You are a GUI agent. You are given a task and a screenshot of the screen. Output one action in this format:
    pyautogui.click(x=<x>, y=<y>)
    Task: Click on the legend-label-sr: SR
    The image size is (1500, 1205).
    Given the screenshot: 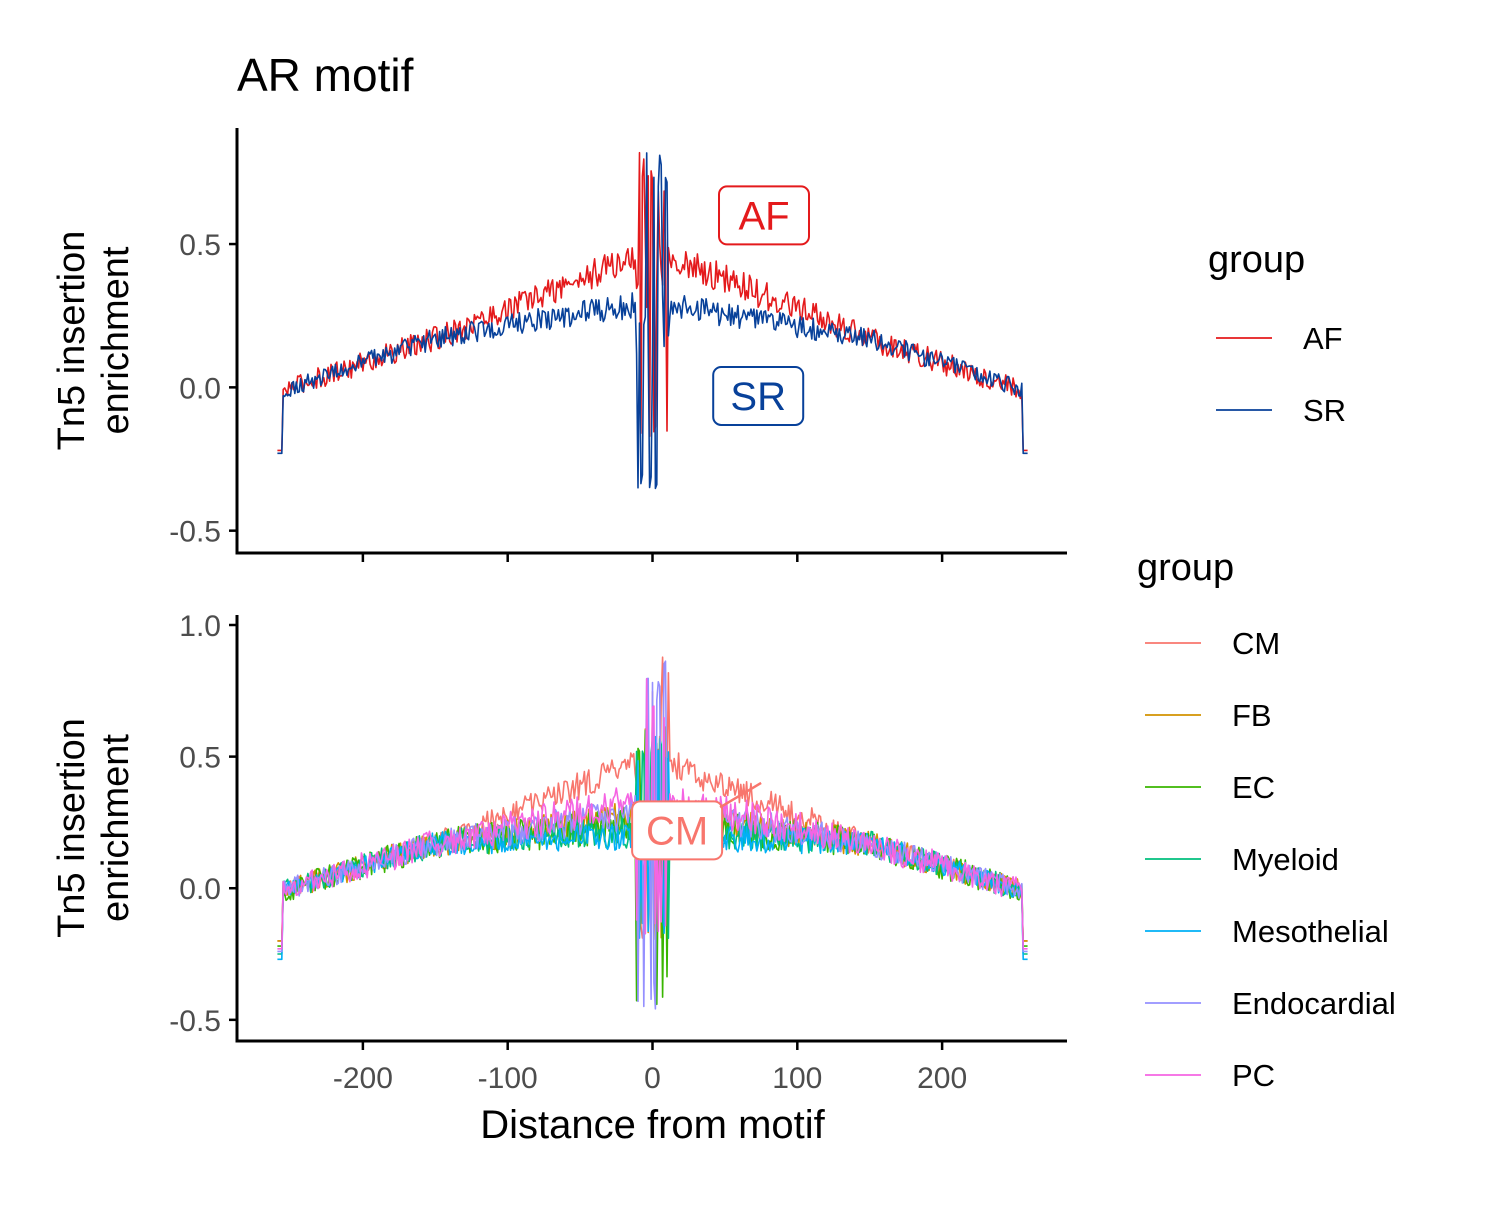 What is the action you would take?
    pyautogui.click(x=1324, y=410)
    